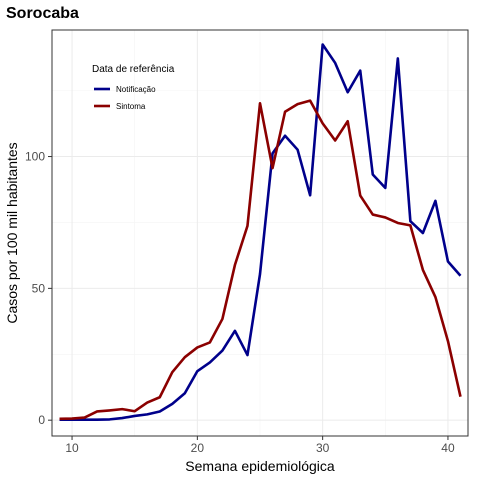  I want to click on x-tick-label: 30, so click(323, 448).